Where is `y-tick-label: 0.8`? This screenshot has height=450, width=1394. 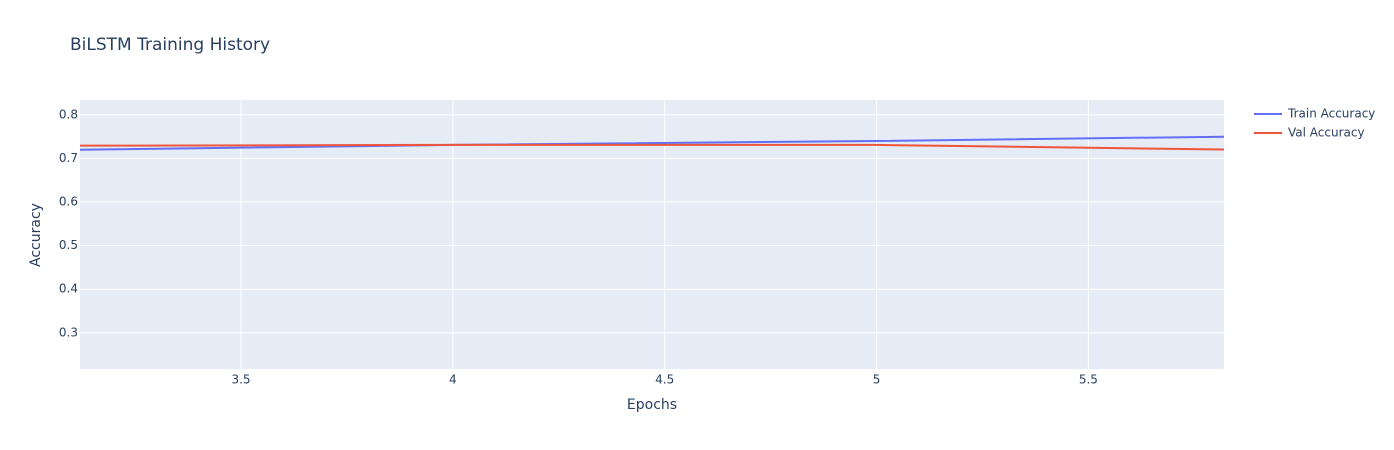
y-tick-label: 0.8 is located at coordinates (68, 114).